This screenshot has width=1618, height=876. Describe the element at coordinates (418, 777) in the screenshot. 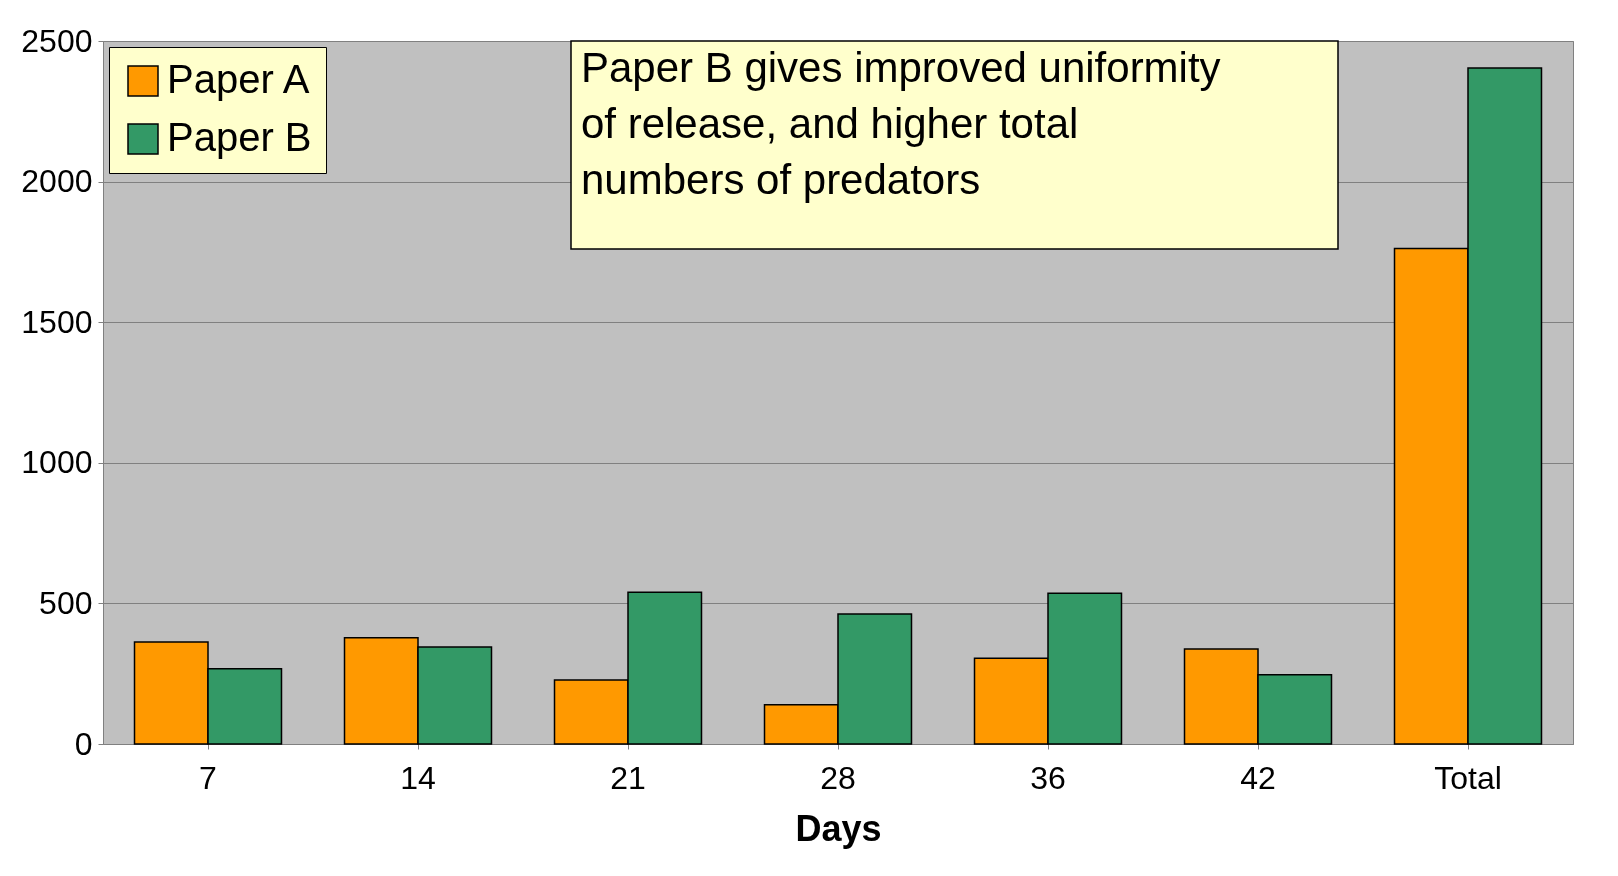

I see `x-tick-label: 14` at that location.